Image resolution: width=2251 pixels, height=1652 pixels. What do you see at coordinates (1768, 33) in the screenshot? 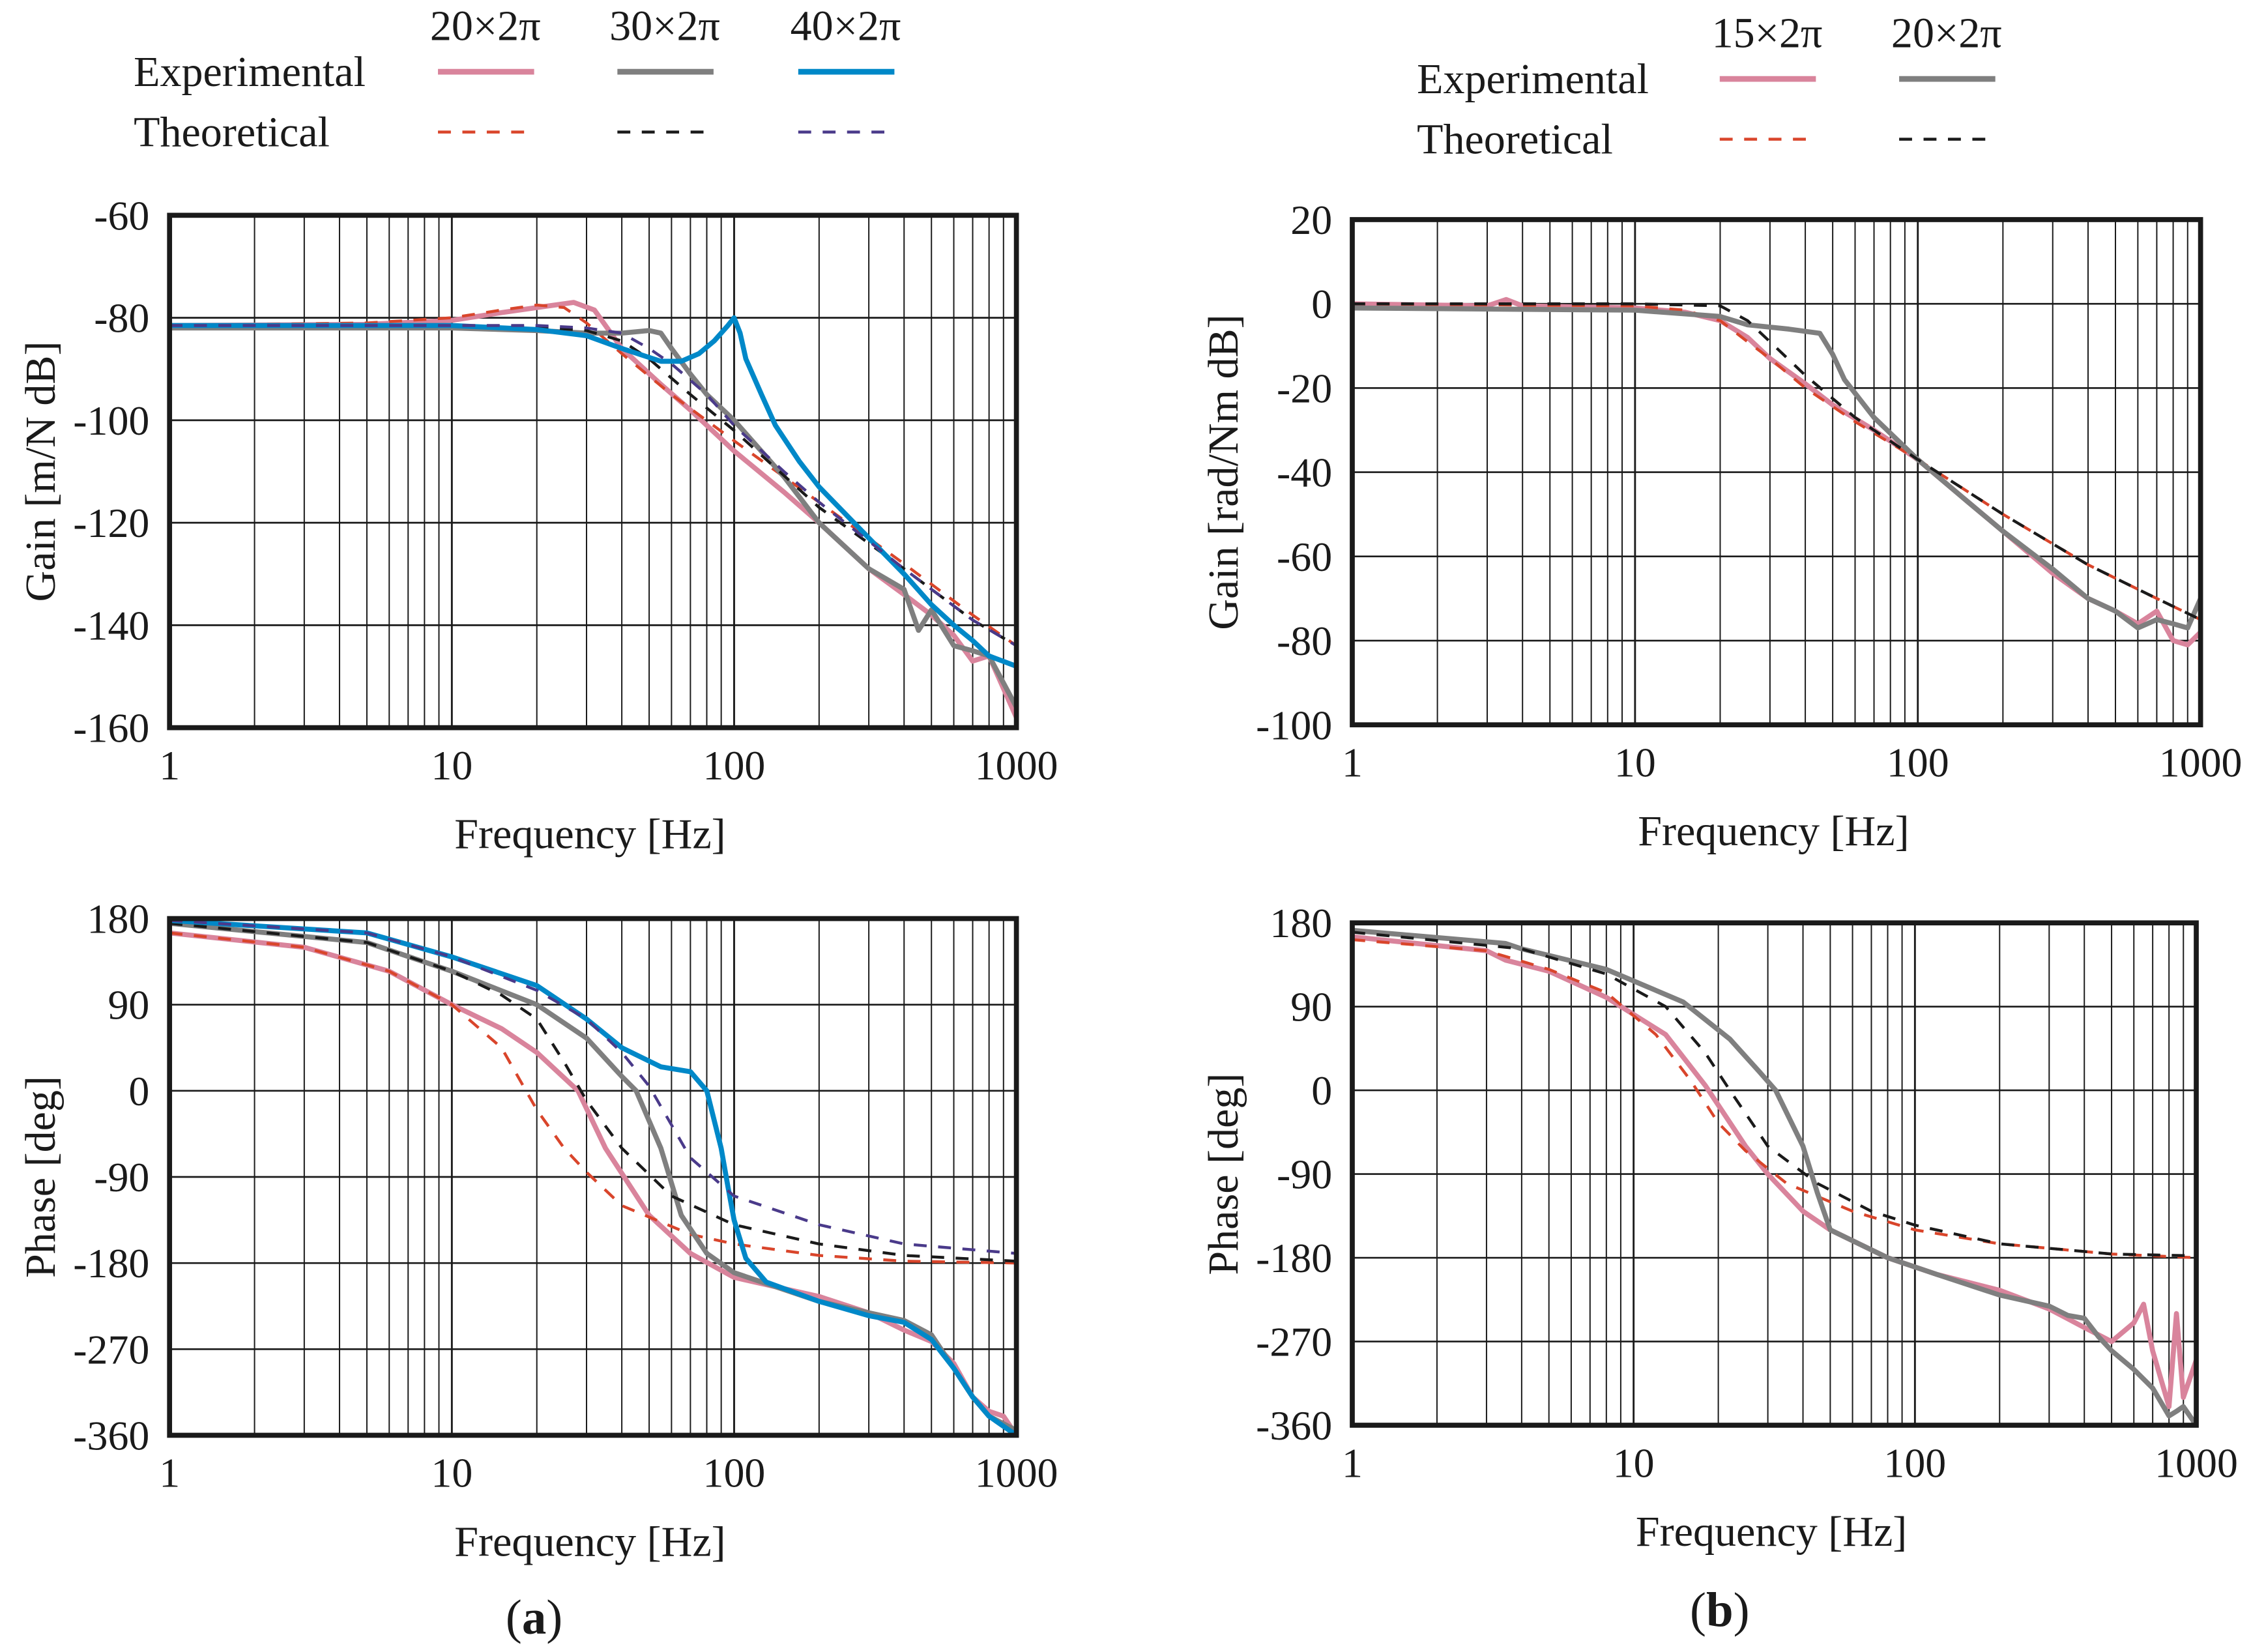
I see `legend-column-label: 15×2π` at bounding box center [1768, 33].